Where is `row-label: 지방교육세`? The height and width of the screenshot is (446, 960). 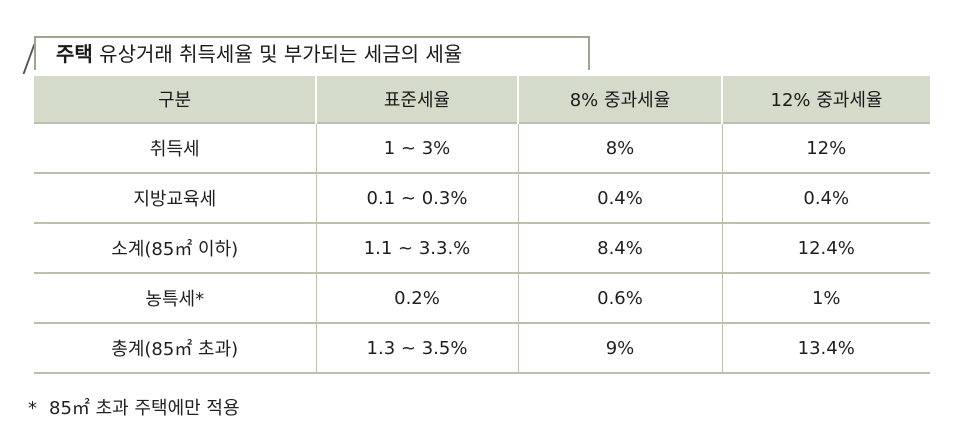 row-label: 지방교육세 is located at coordinates (175, 198).